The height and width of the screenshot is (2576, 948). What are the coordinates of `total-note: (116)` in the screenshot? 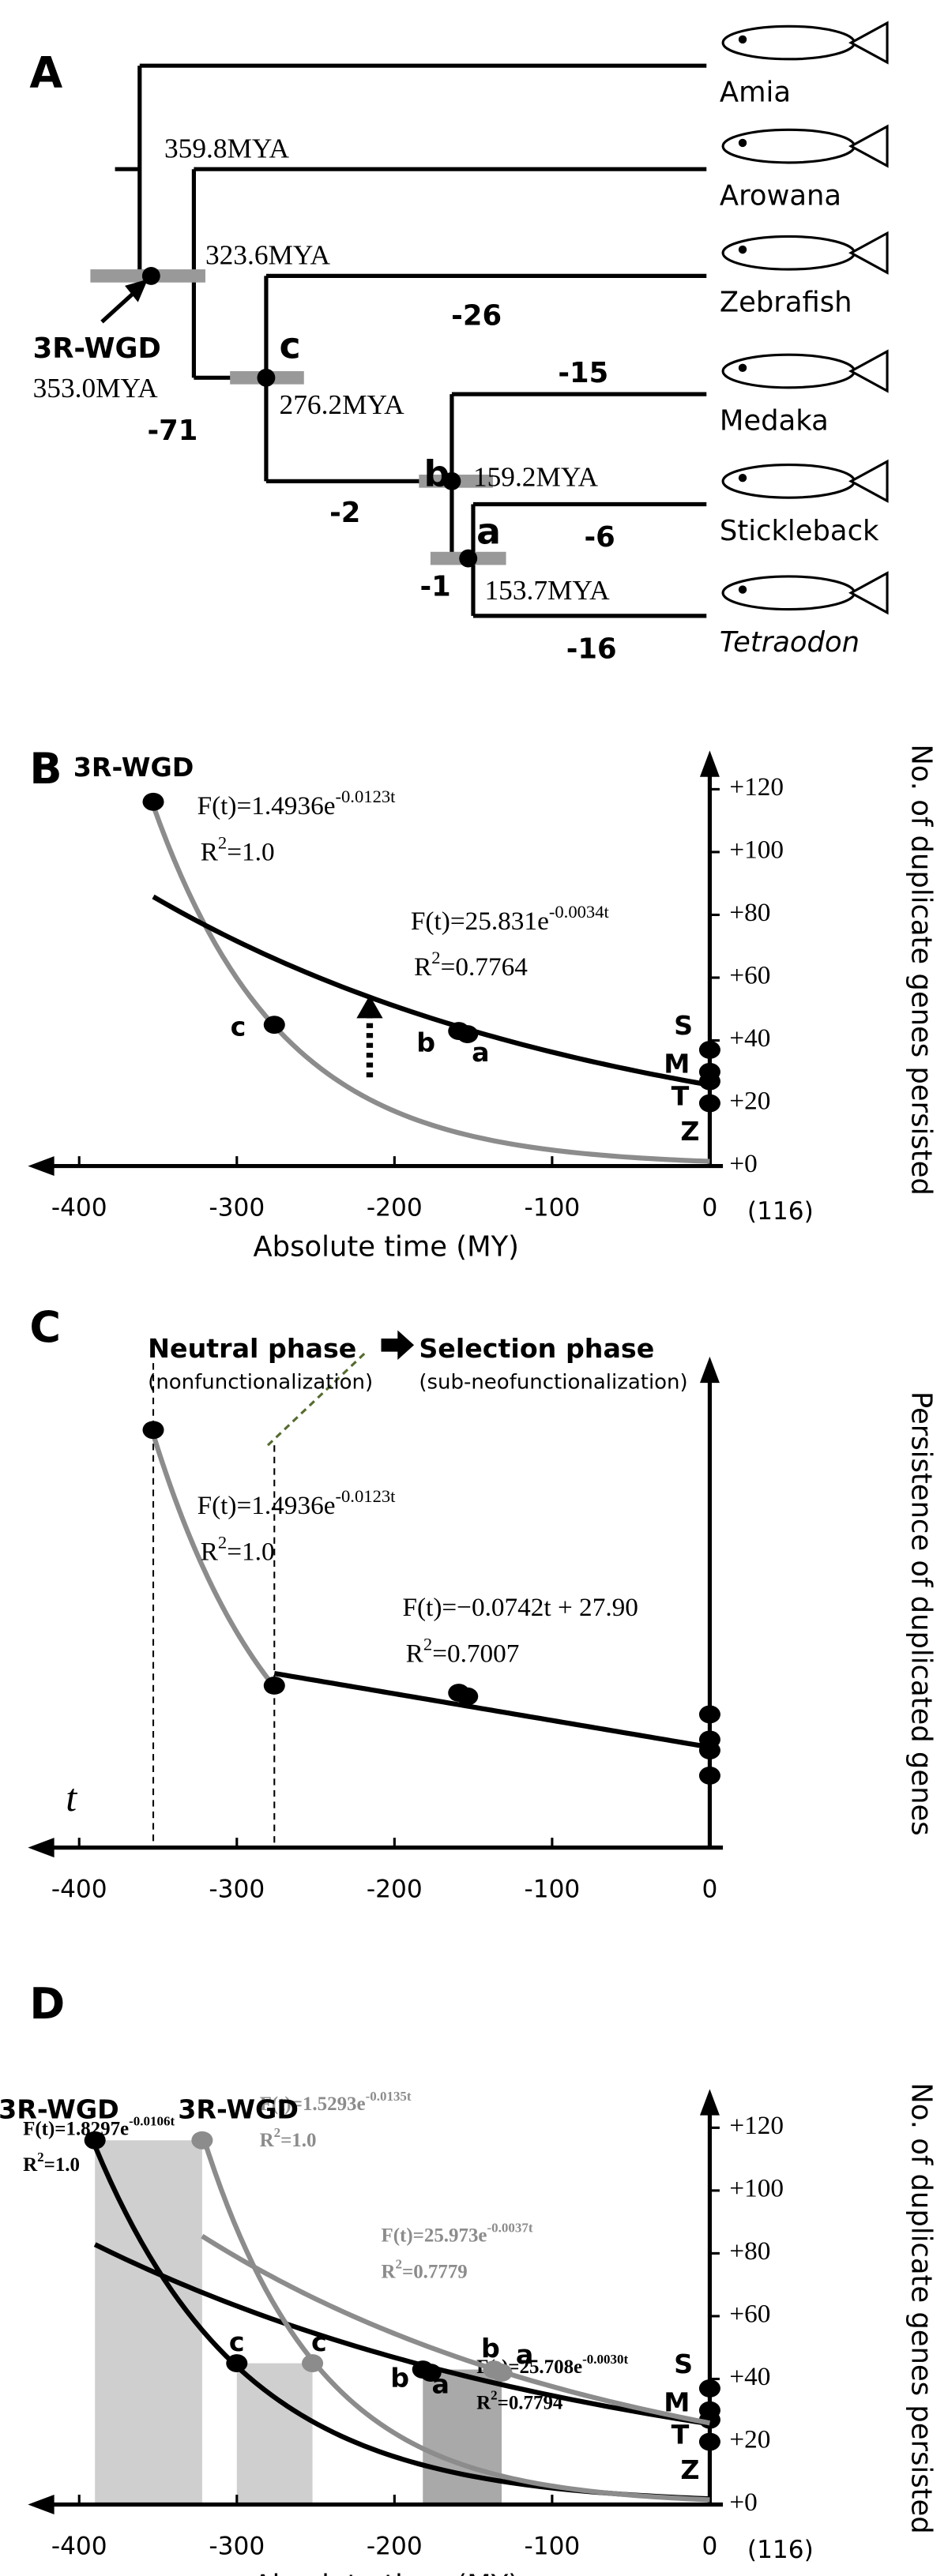 It's located at (781, 1211).